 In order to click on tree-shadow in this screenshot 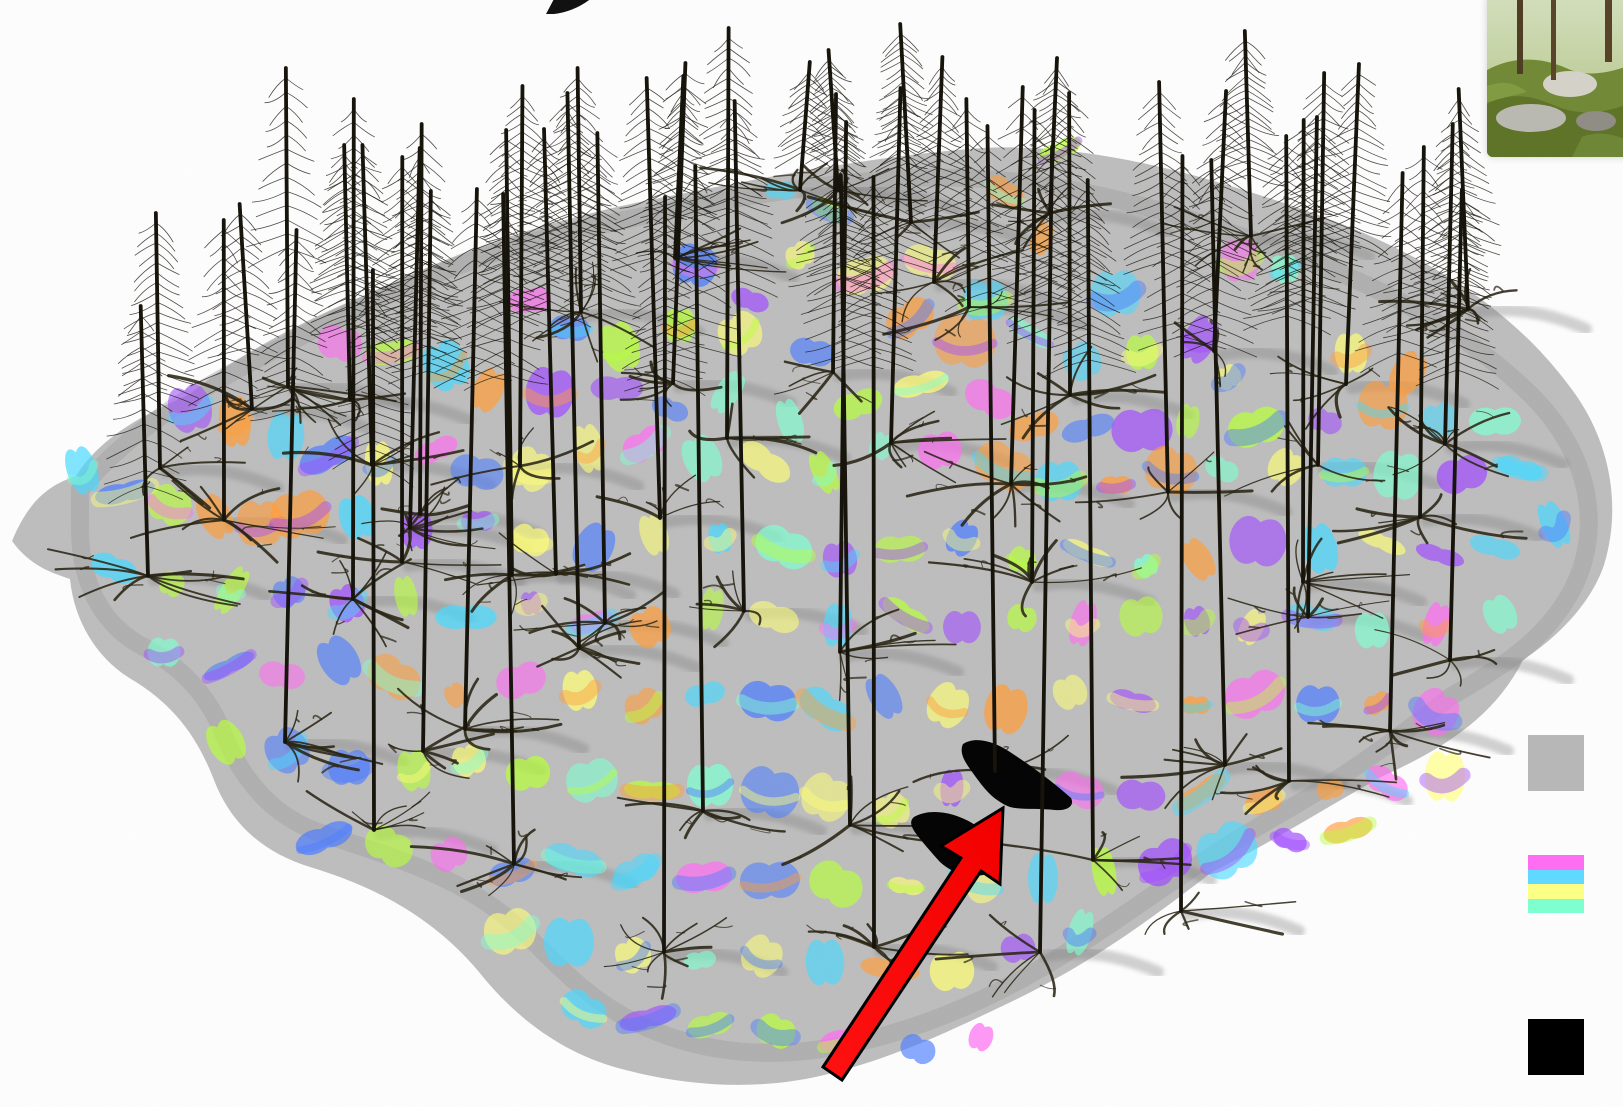, I will do `click(314, 419)`.